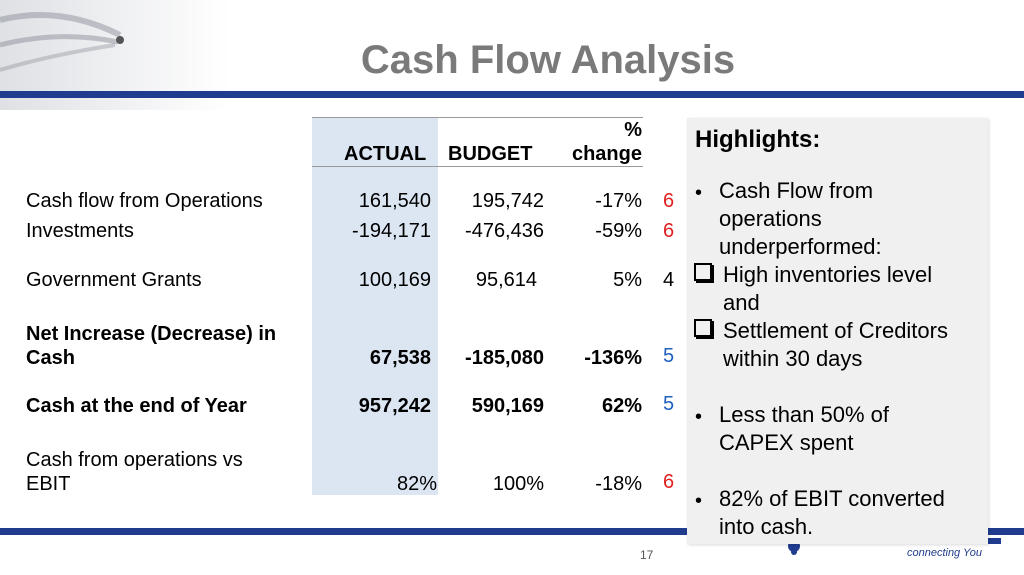 The height and width of the screenshot is (575, 1024). Describe the element at coordinates (804, 414) in the screenshot. I see `highlight-text: Less than 50% of` at that location.